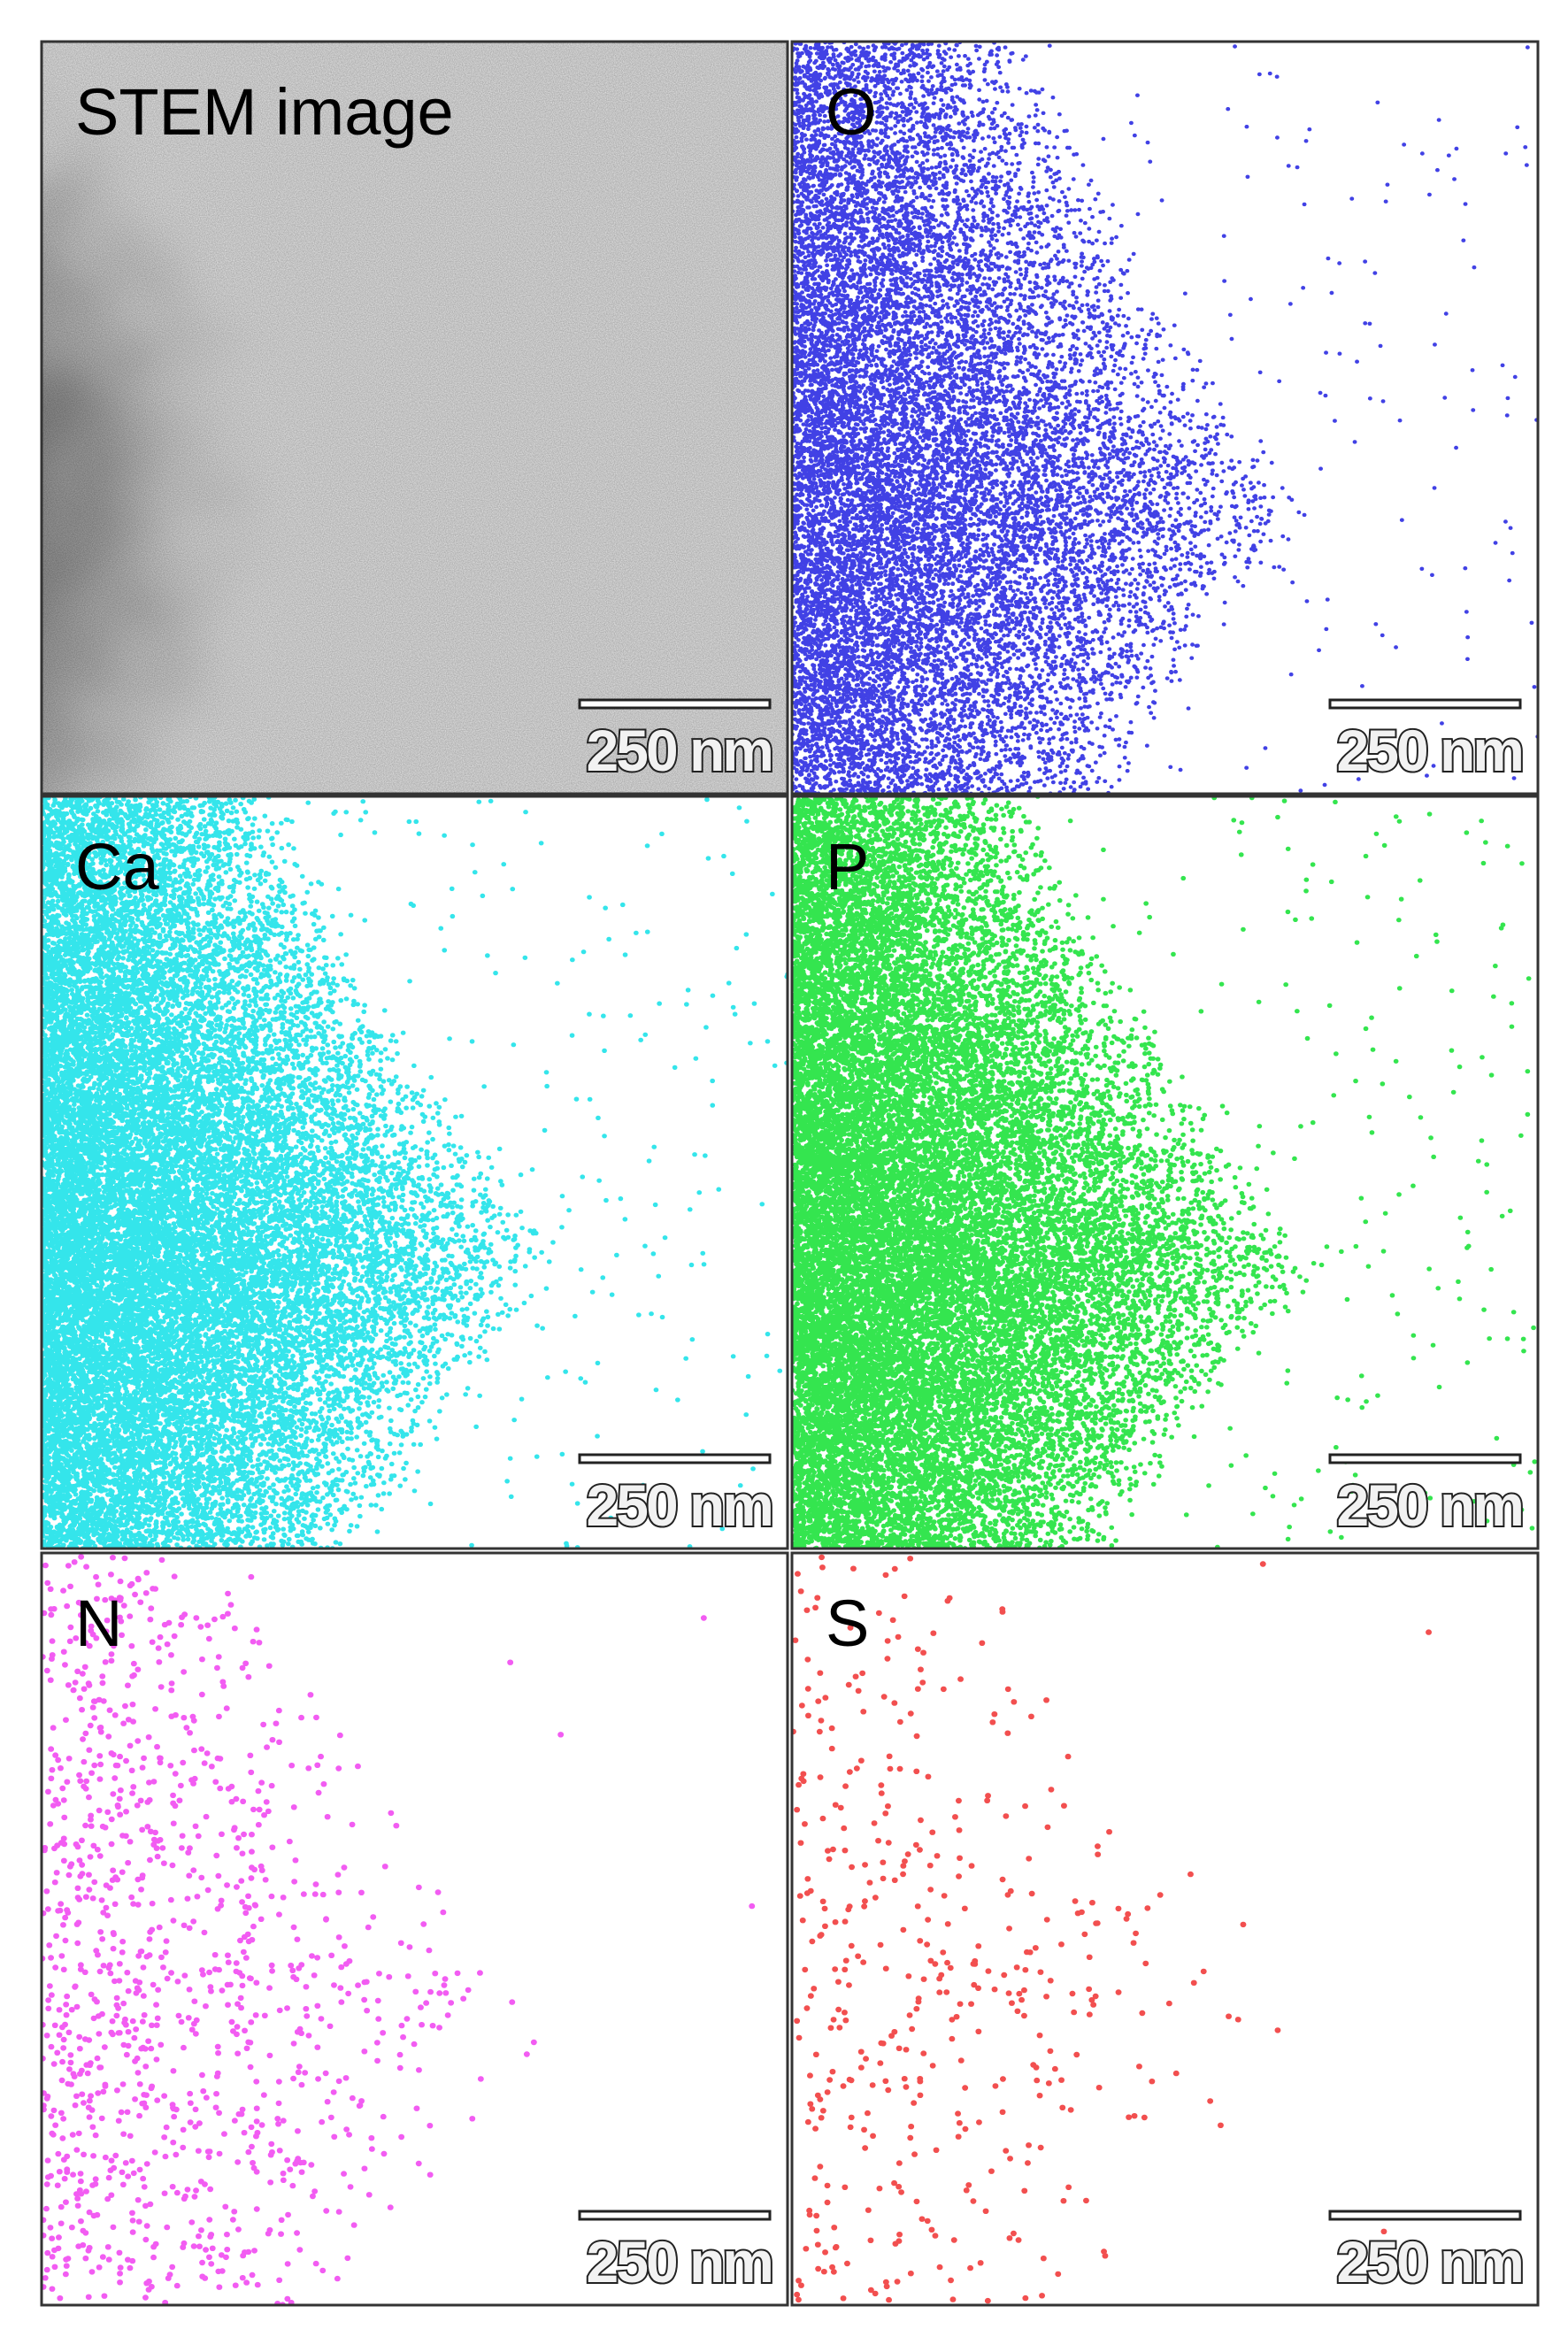 The image size is (1568, 2352). I want to click on panel-label: STEM image, so click(264, 112).